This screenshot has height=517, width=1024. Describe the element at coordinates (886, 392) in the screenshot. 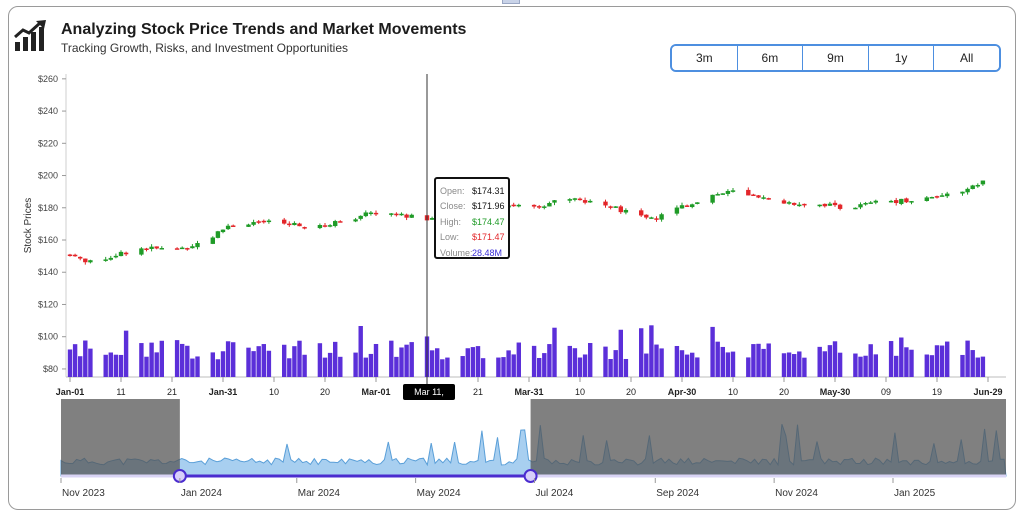

I see `x-tick-label: 09` at that location.